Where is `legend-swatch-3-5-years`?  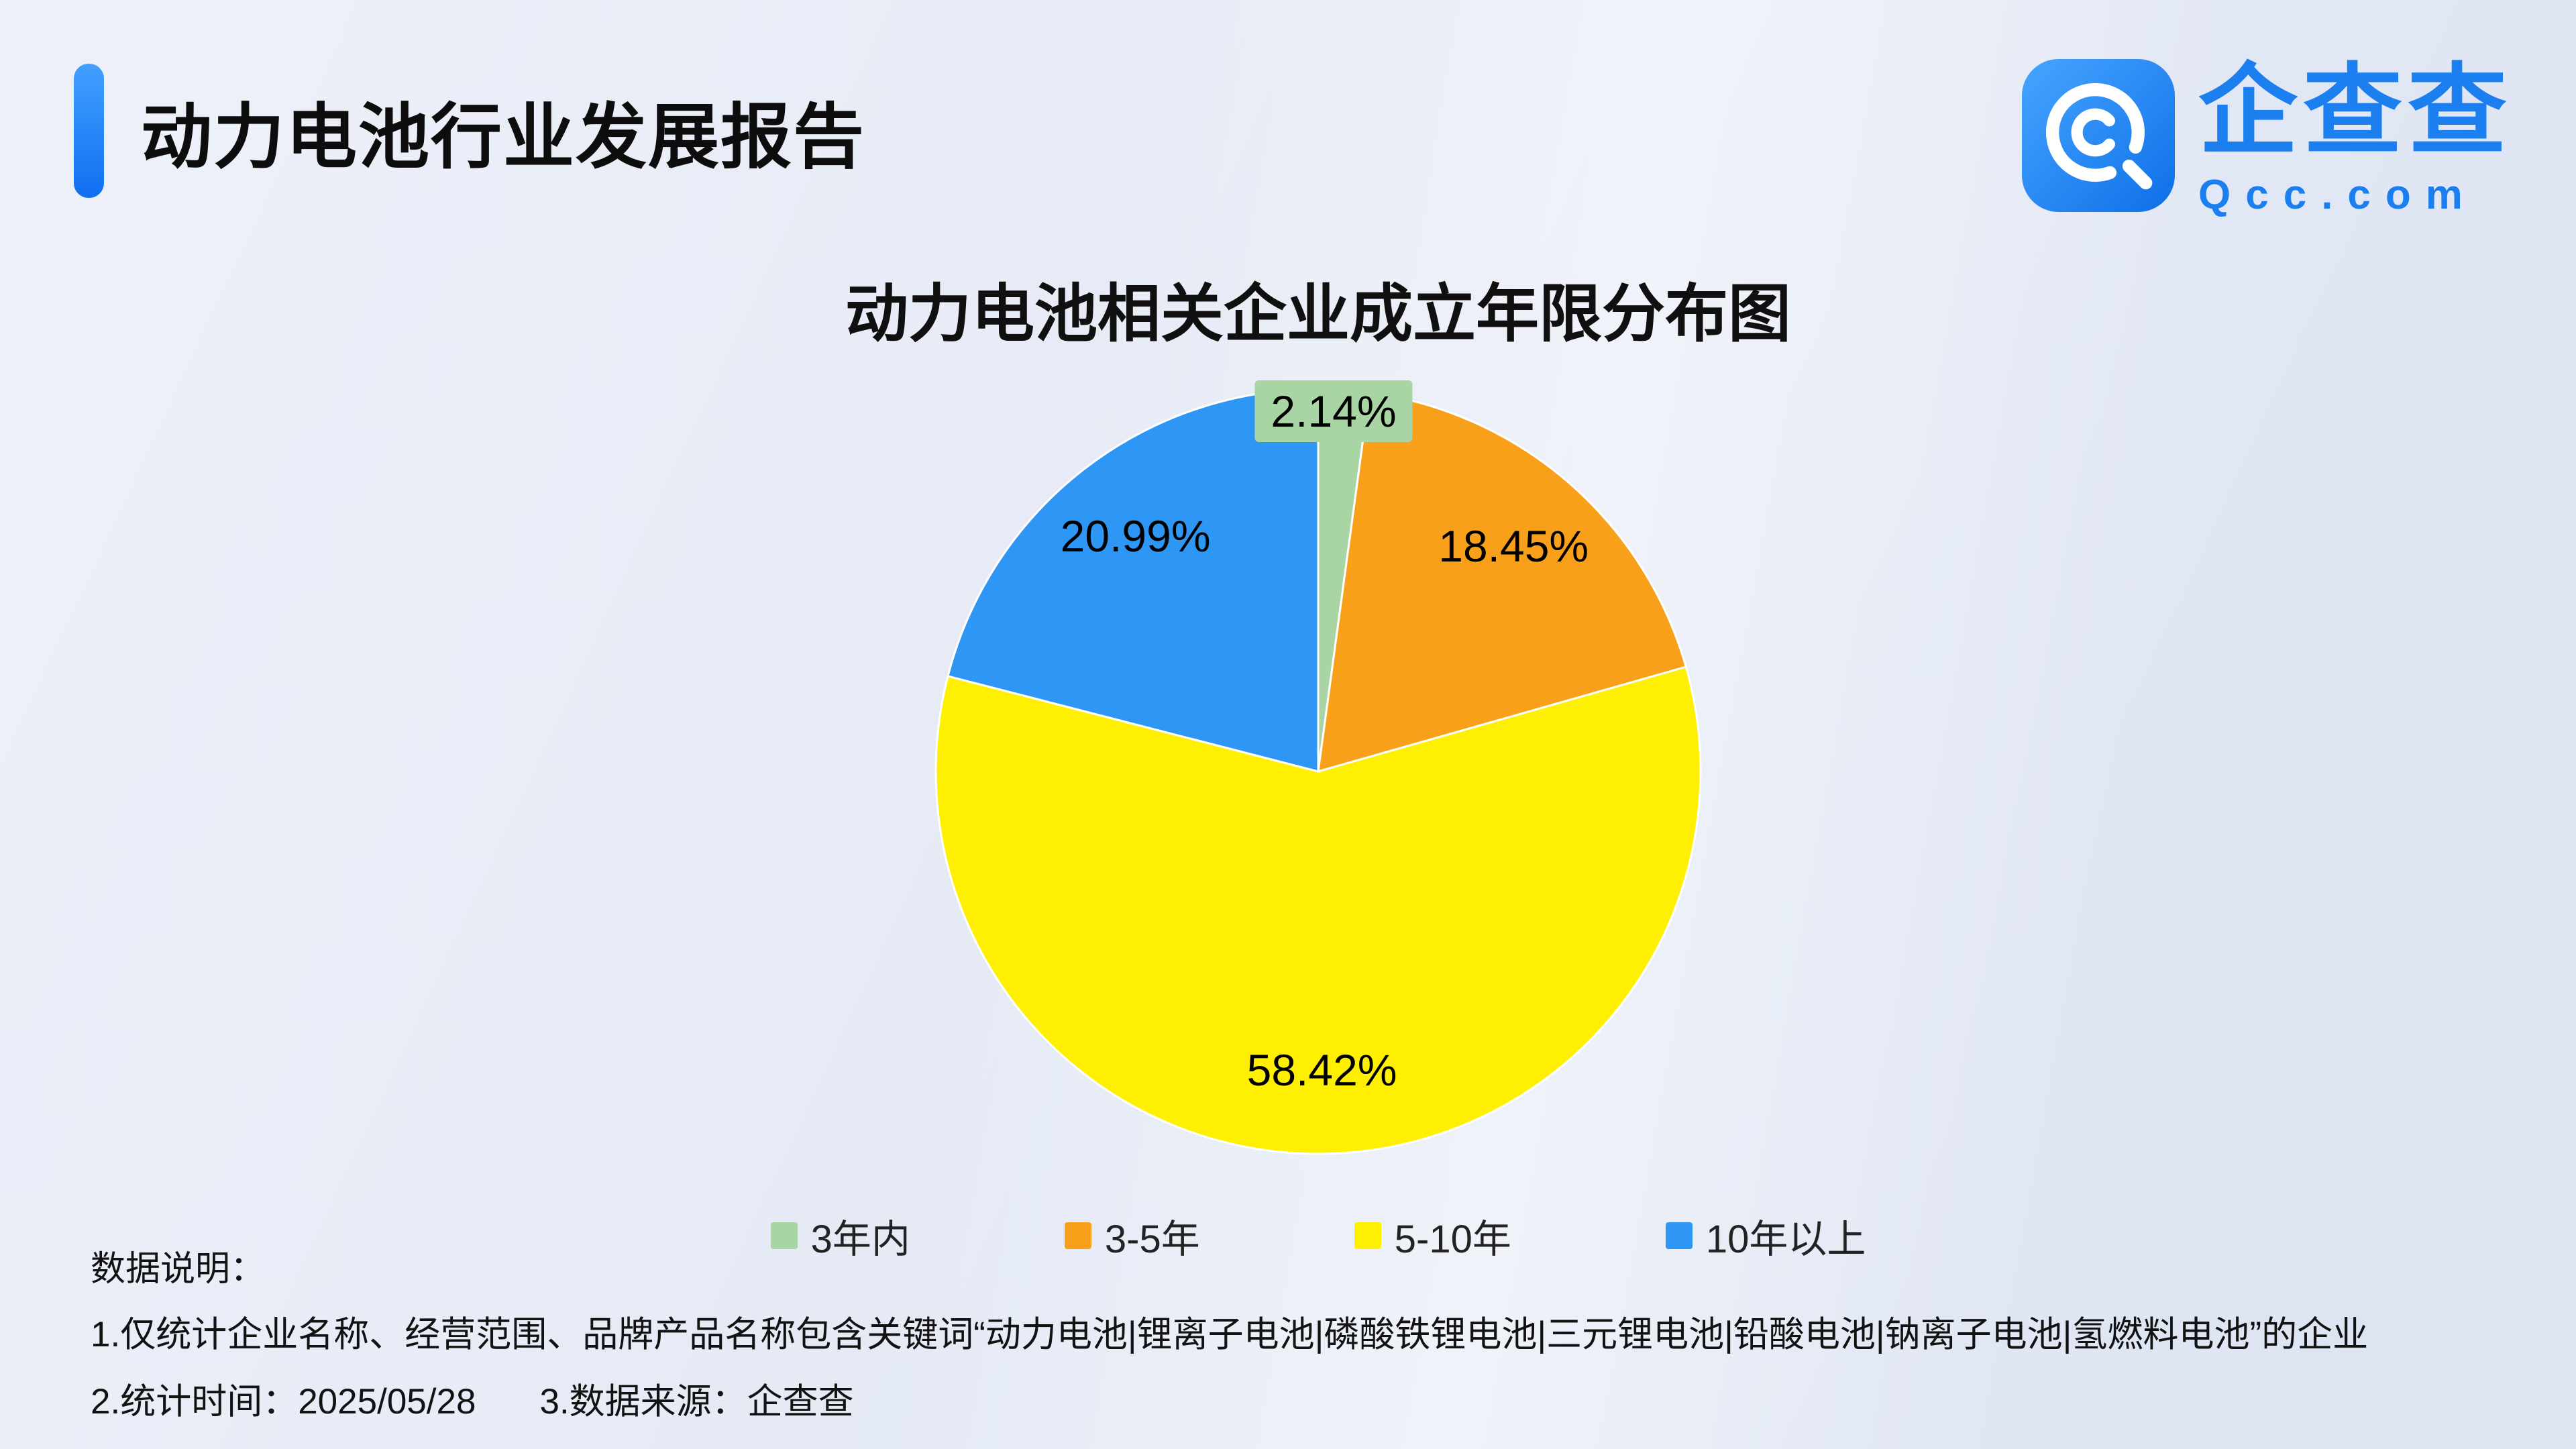 legend-swatch-3-5-years is located at coordinates (1077, 1235).